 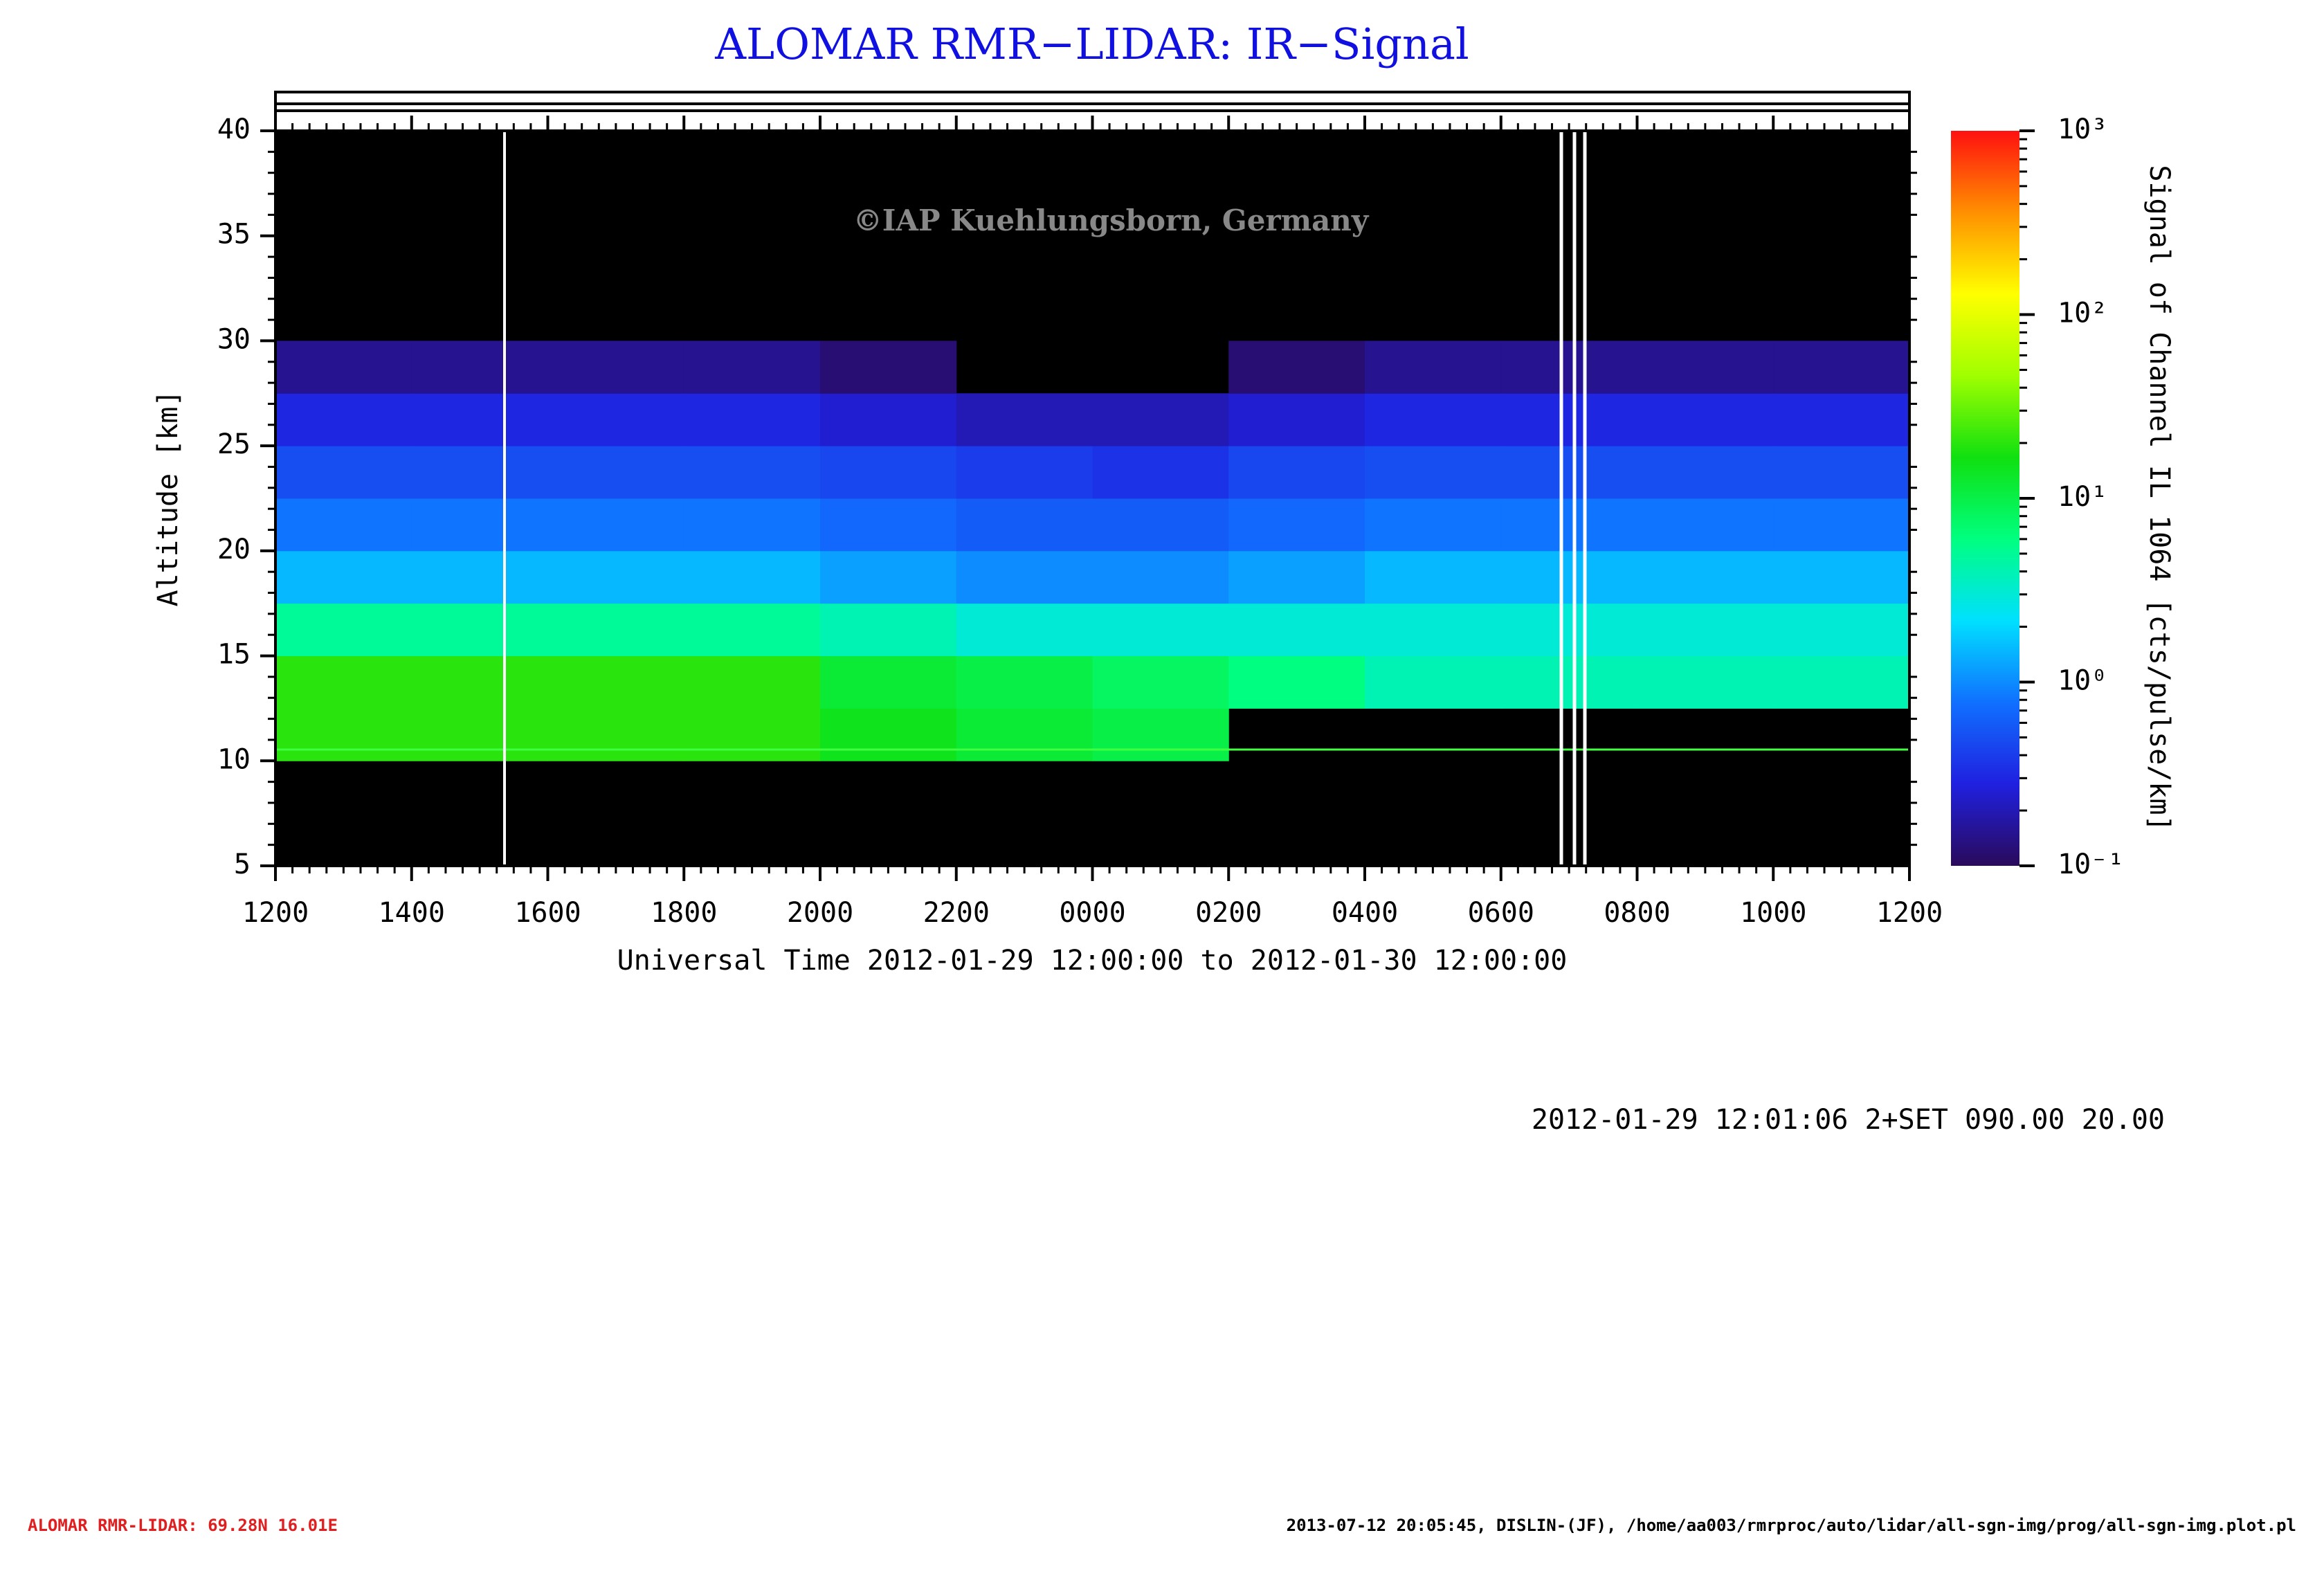 I want to click on x-tick-label: 2200, so click(x=956, y=913).